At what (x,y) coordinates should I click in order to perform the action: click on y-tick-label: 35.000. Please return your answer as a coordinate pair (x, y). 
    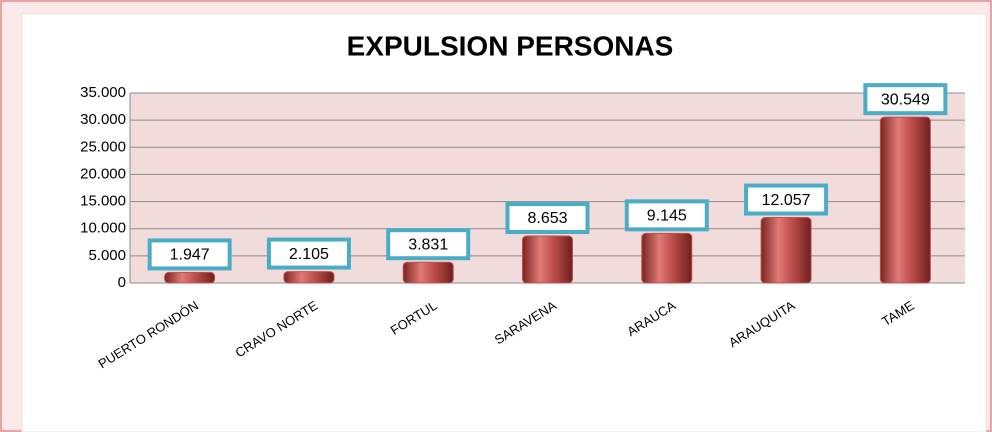
    Looking at the image, I should click on (103, 92).